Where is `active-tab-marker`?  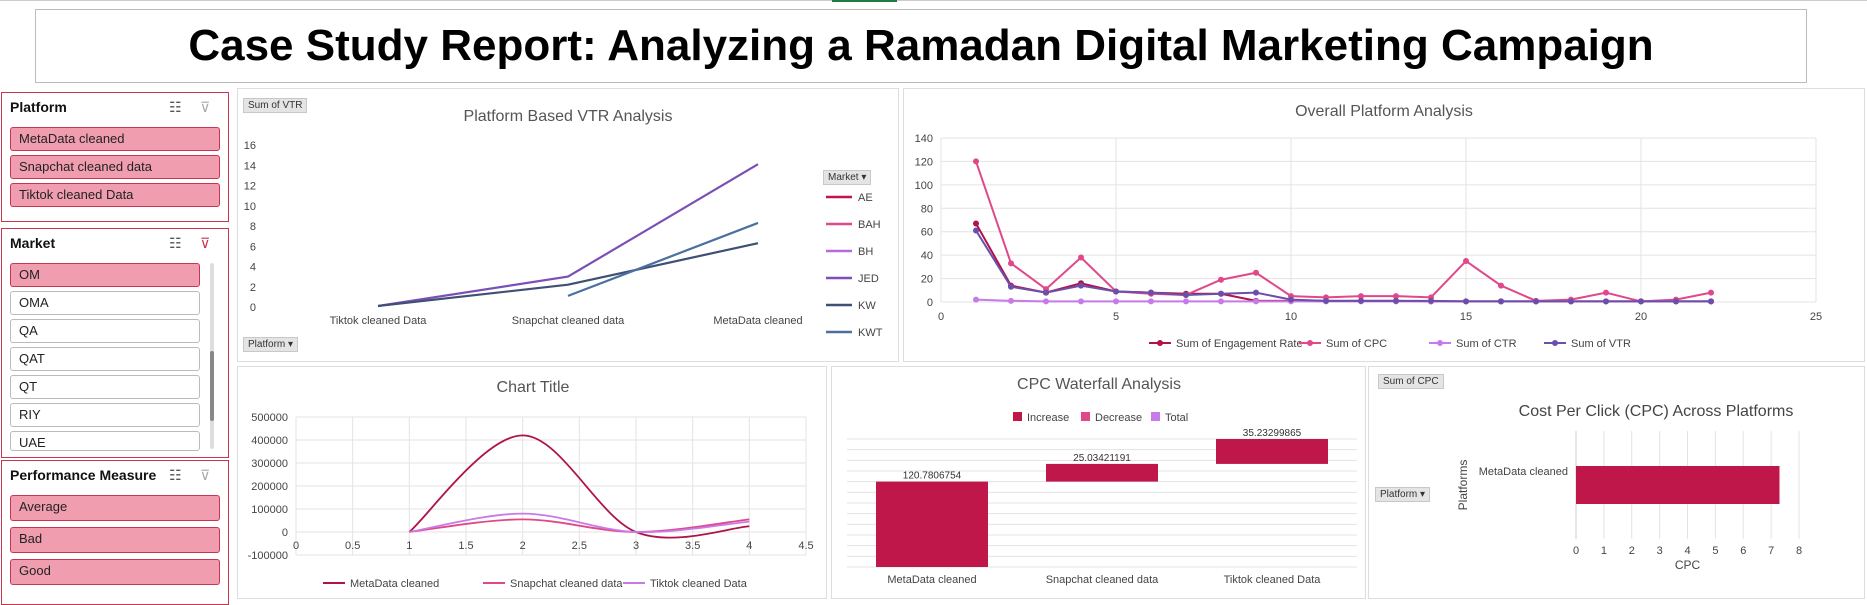 active-tab-marker is located at coordinates (864, 1).